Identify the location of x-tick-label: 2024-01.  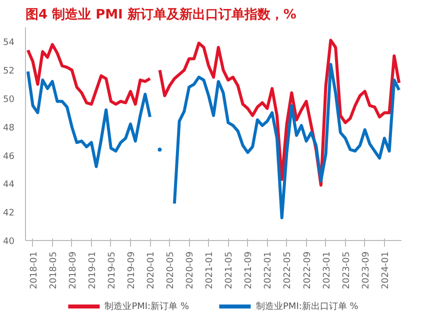
(385, 270).